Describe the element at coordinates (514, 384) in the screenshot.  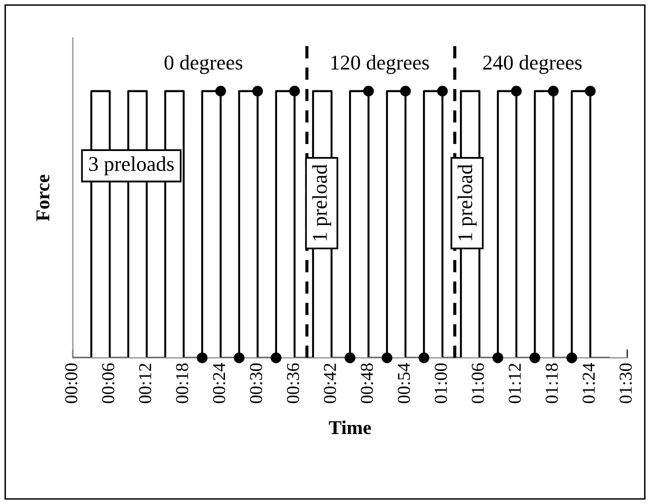
I see `x-tick-label: 01:12` at that location.